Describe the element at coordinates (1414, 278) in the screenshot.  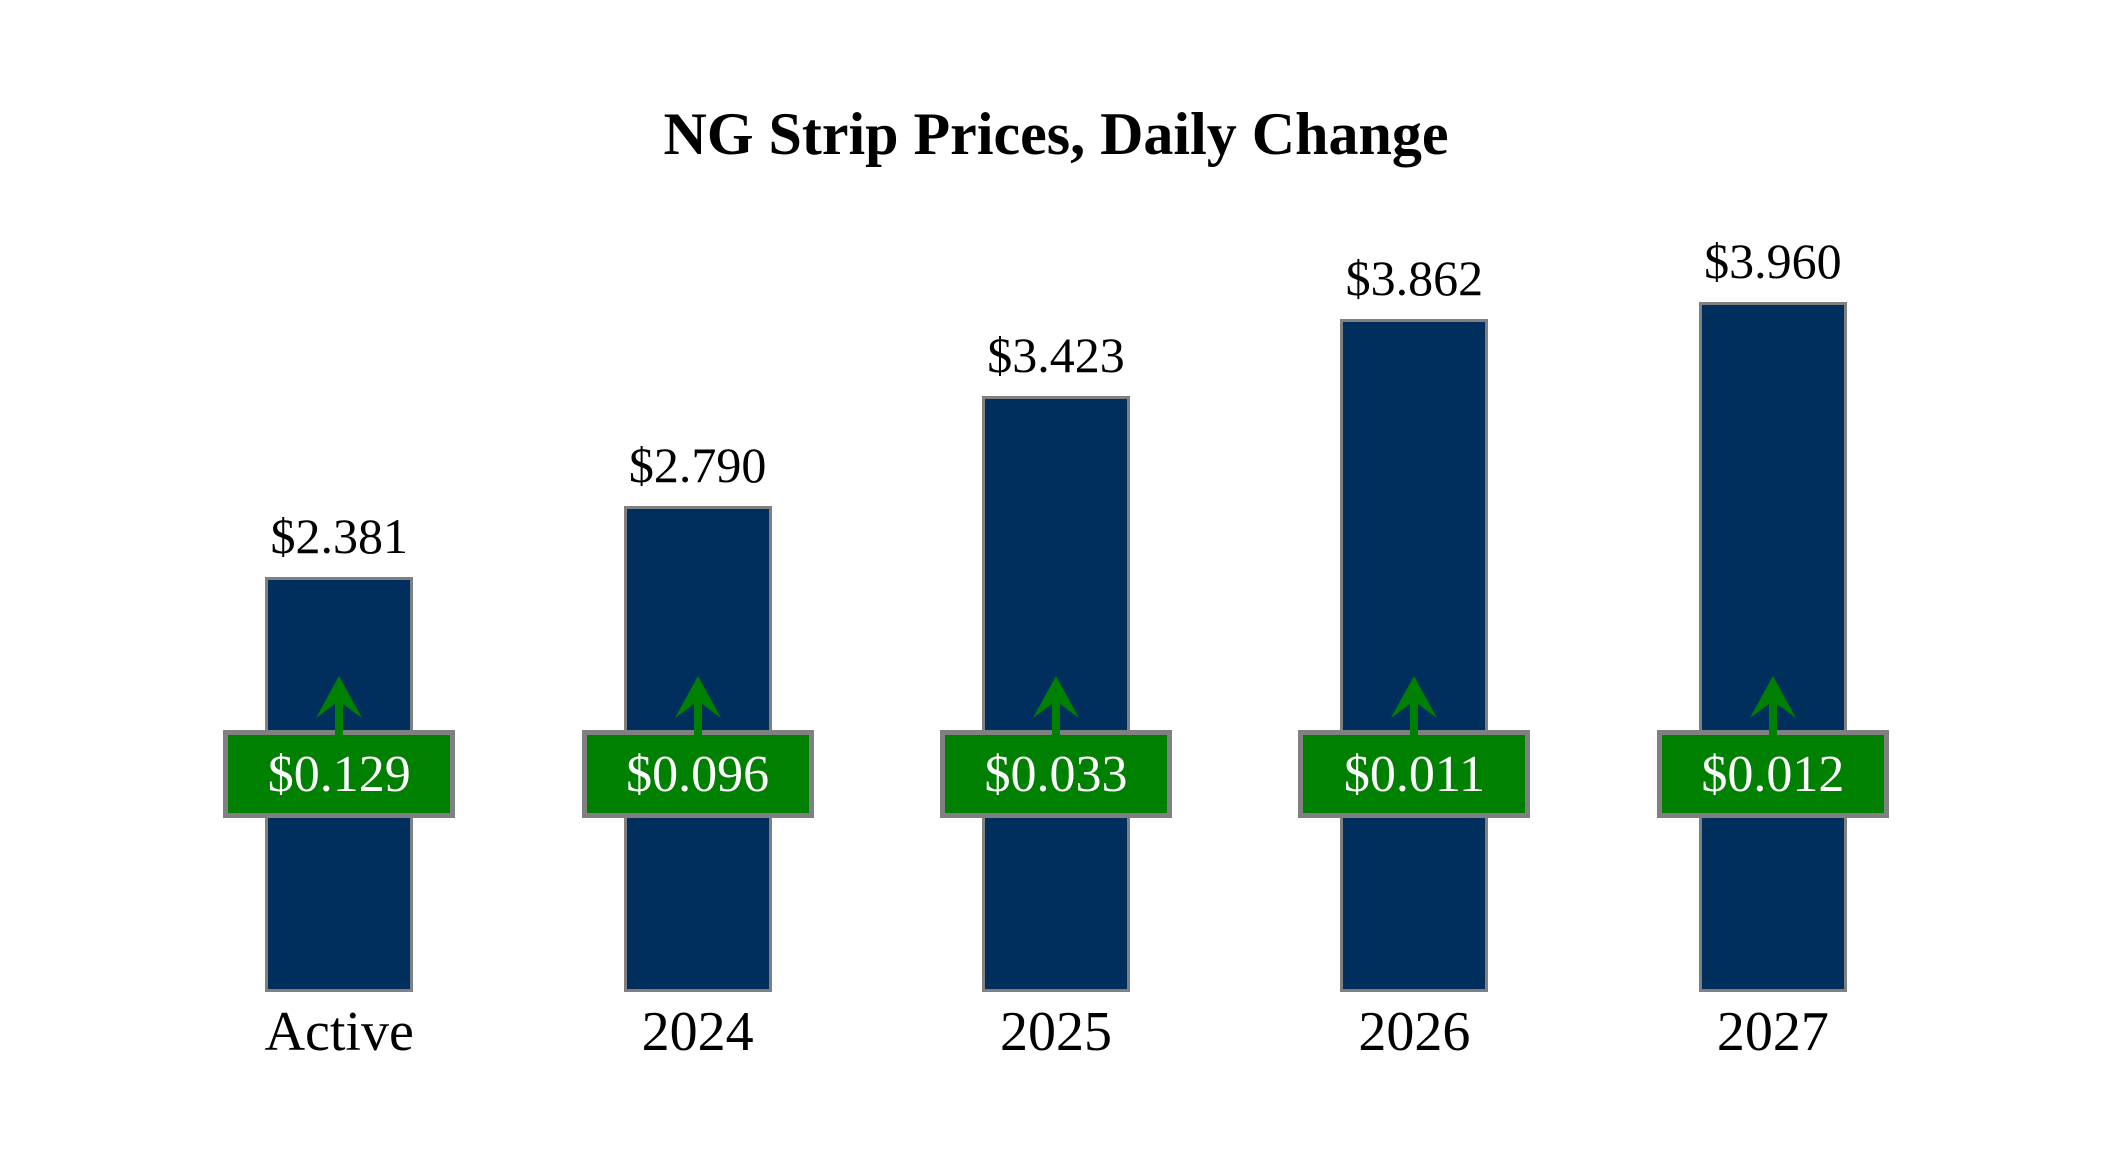
I see `price-label: $3.862` at that location.